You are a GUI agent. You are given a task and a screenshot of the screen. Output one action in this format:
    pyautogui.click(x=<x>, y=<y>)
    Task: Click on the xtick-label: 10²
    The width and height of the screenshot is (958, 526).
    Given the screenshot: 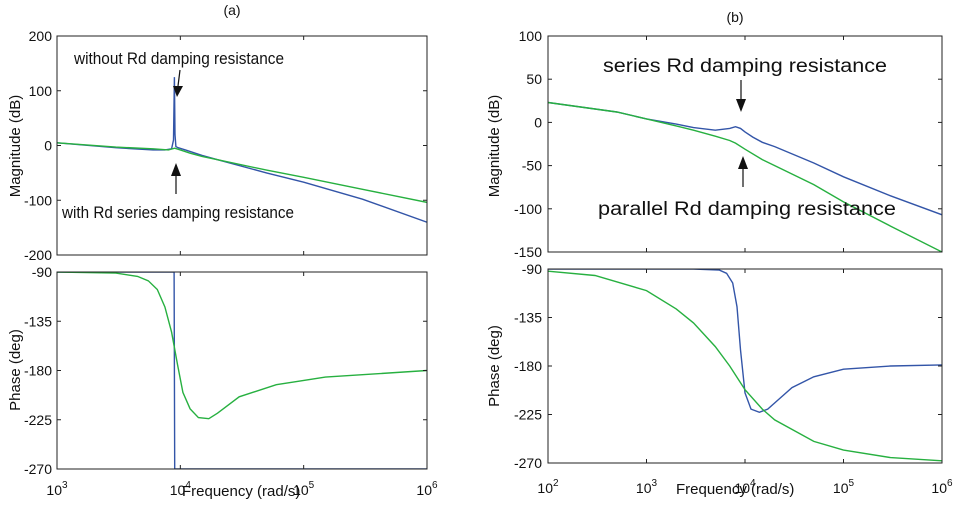 What is the action you would take?
    pyautogui.click(x=548, y=487)
    